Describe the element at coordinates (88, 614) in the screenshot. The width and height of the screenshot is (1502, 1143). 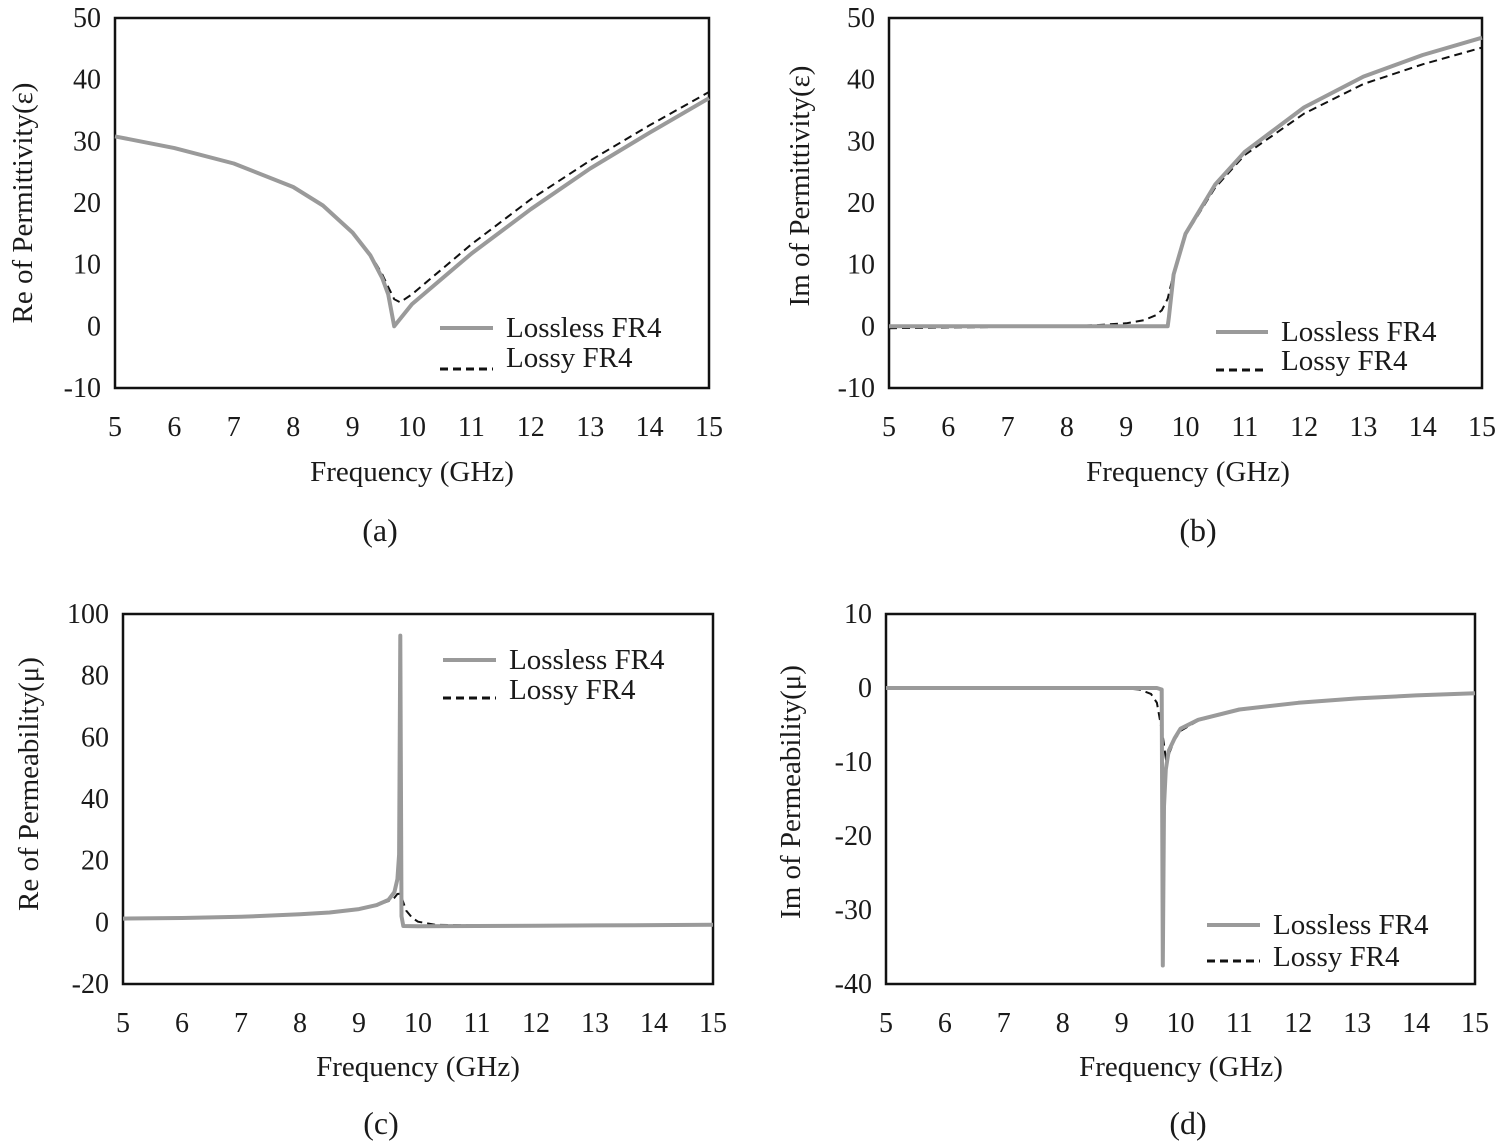
I see `y-tick-label: 100` at that location.